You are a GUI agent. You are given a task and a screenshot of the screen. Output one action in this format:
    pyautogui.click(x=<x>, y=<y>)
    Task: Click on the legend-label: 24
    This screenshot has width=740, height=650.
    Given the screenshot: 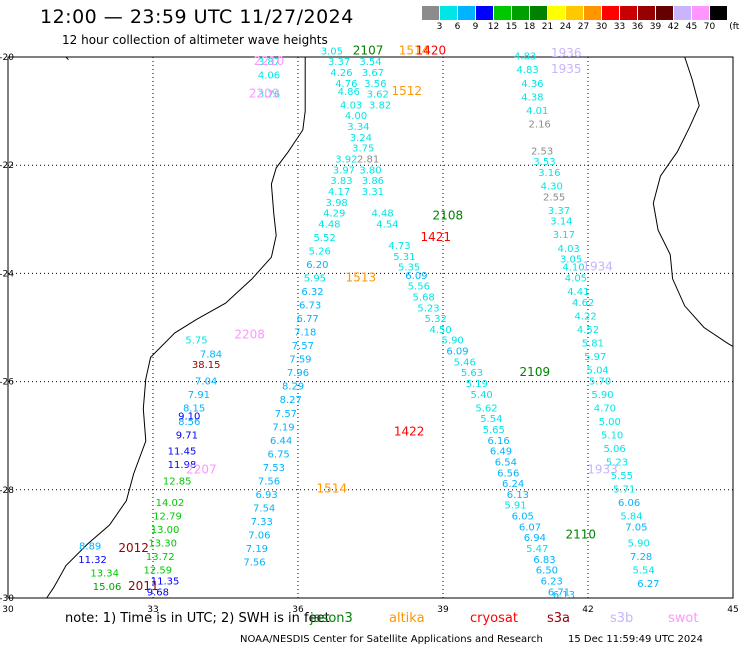 What is the action you would take?
    pyautogui.click(x=565, y=27)
    